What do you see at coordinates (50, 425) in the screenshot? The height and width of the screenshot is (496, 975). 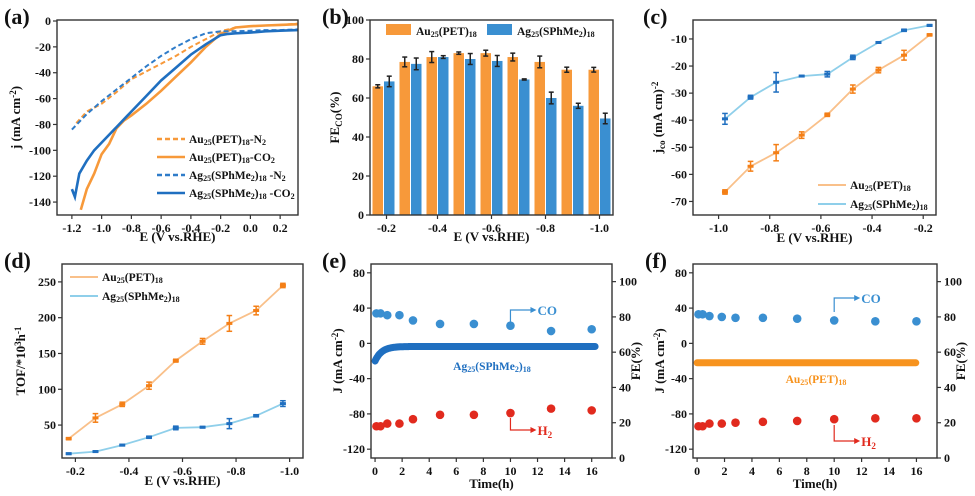 I see `y-tick-label: 50` at bounding box center [50, 425].